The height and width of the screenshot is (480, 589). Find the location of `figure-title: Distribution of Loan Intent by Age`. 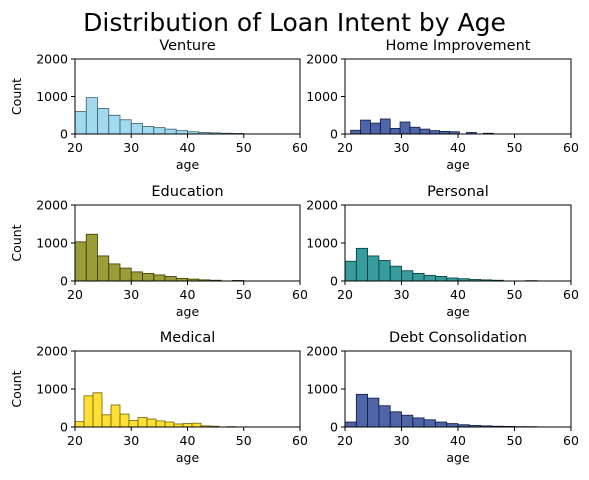

figure-title: Distribution of Loan Intent by Age is located at coordinates (294, 22).